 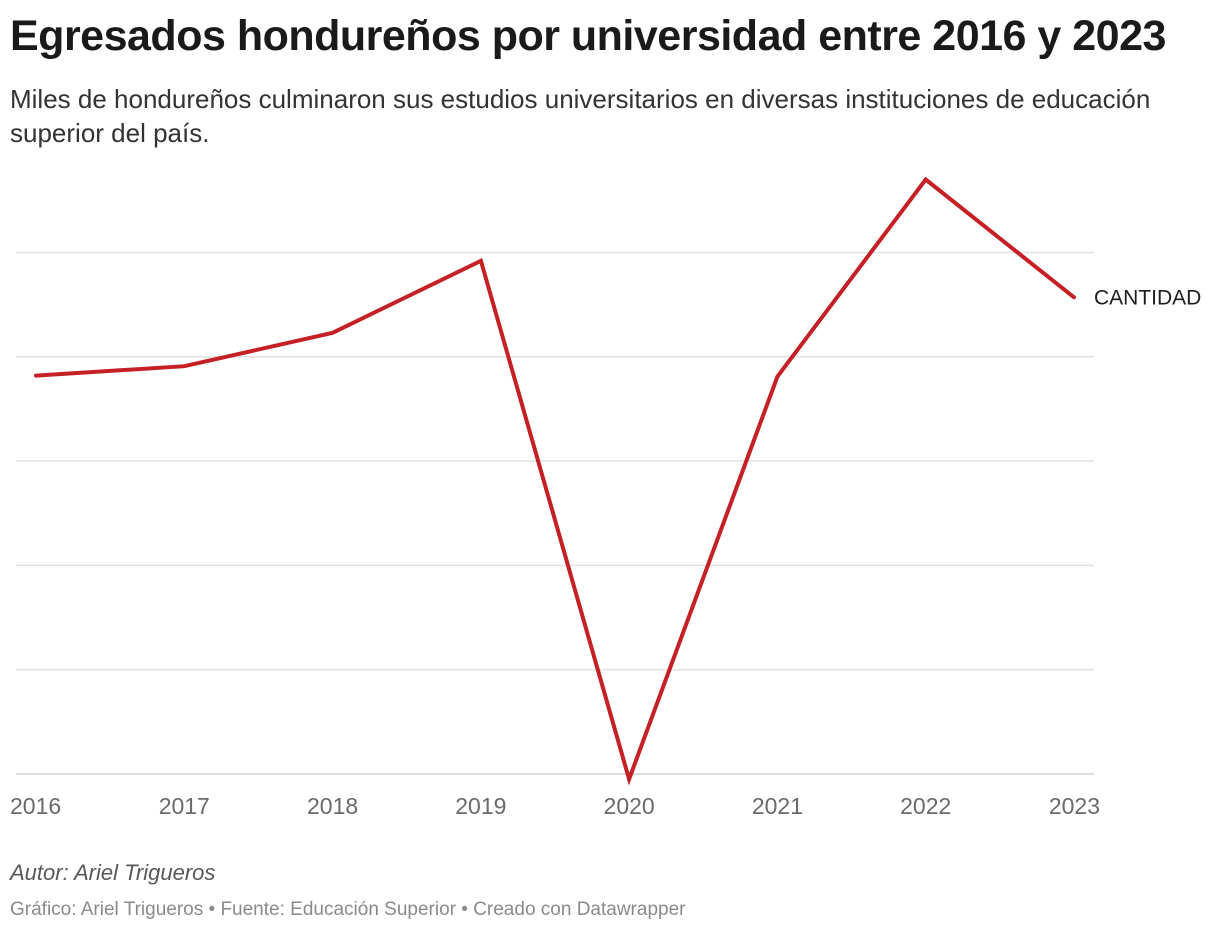 What do you see at coordinates (555, 806) in the screenshot?
I see `x-axis-ticks: 2016 2017 2018 2019 2020 2021 2022 2023` at bounding box center [555, 806].